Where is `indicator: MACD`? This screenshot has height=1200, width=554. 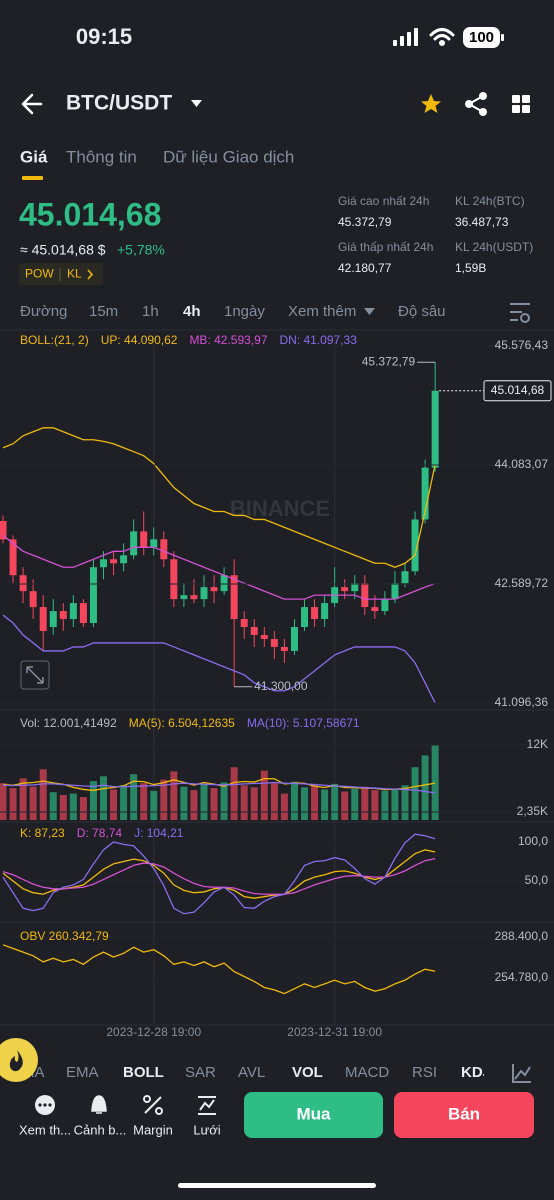
indicator: MACD is located at coordinates (367, 1072).